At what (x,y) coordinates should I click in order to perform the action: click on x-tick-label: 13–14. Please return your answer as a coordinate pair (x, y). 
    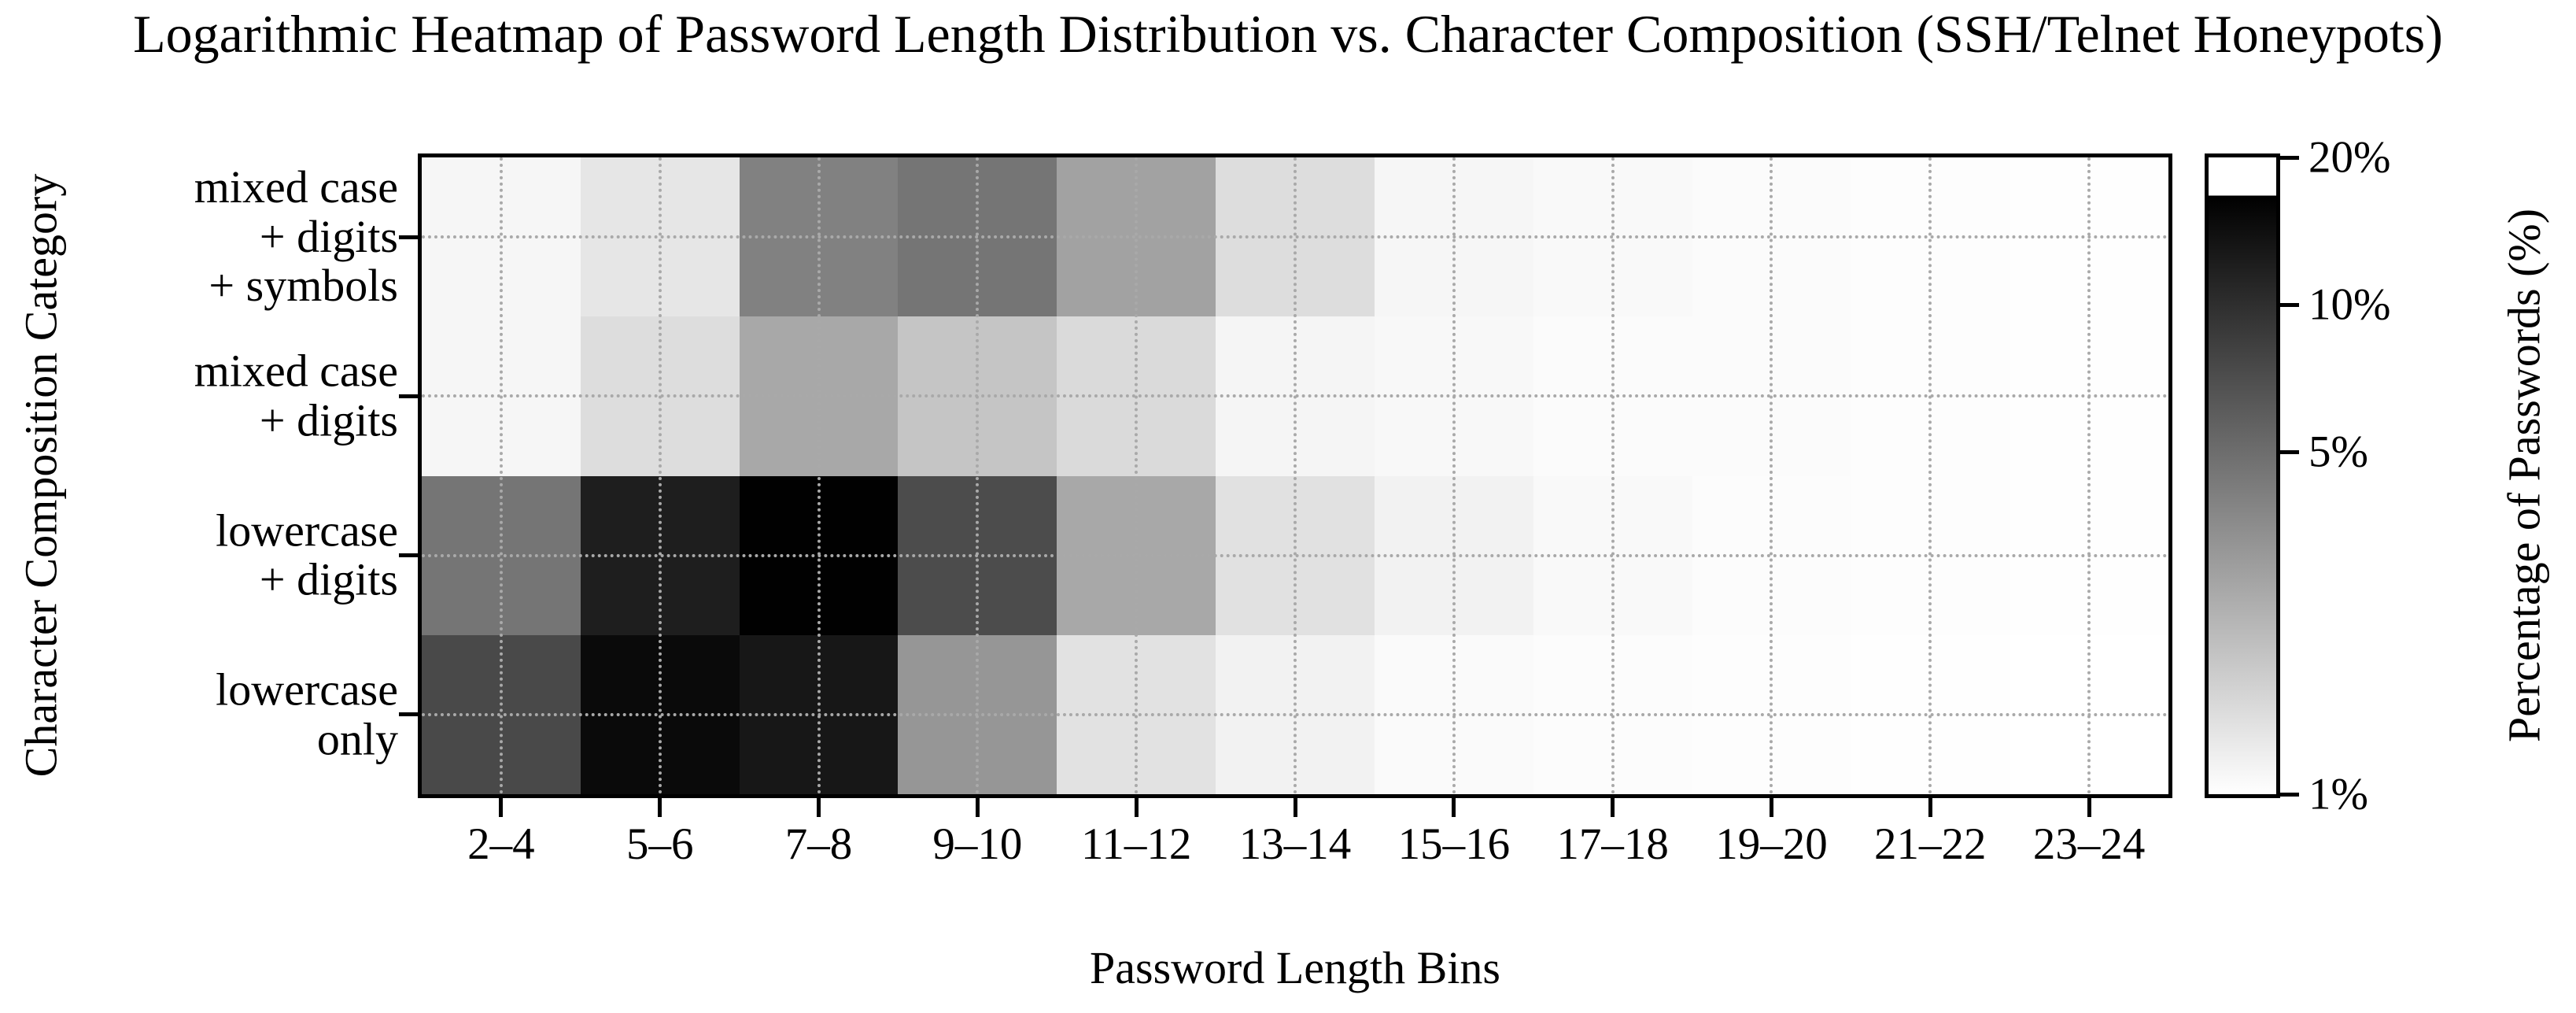
    Looking at the image, I should click on (1295, 844).